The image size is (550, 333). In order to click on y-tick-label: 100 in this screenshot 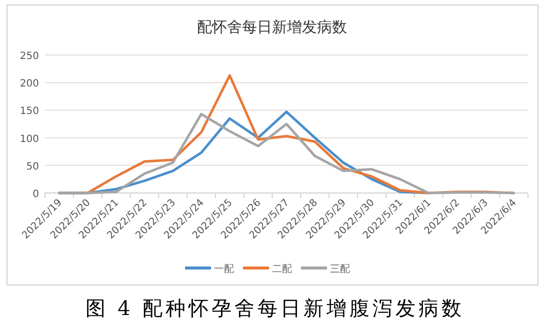, I will do `click(29, 139)`.